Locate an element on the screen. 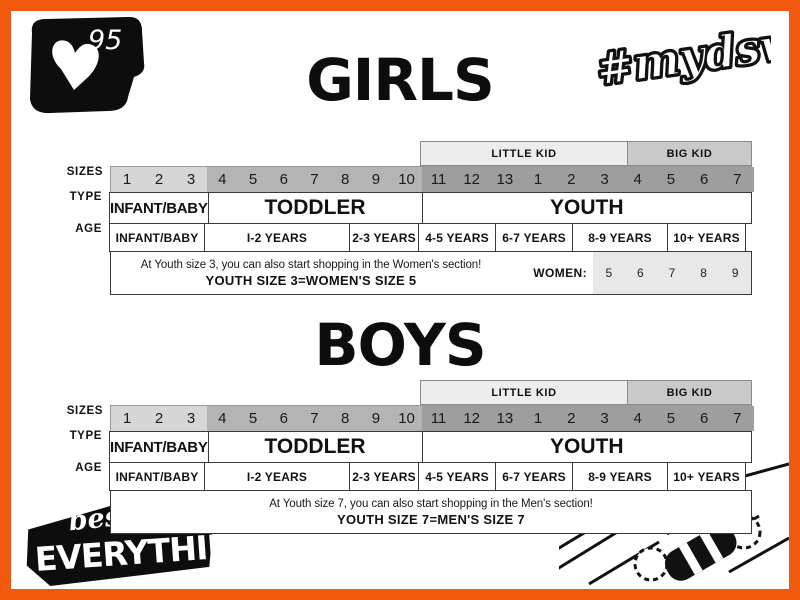 The height and width of the screenshot is (600, 800). women-size-cell: 7 is located at coordinates (672, 273).